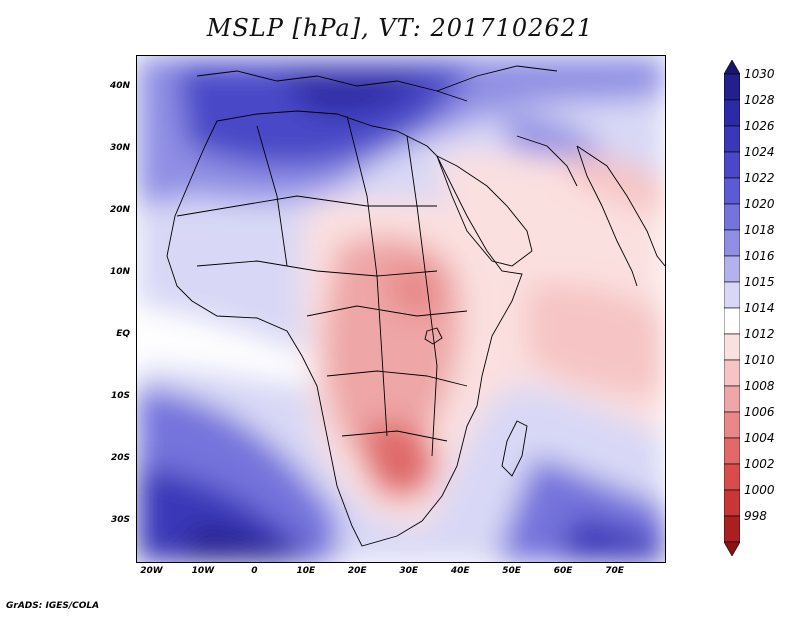 The height and width of the screenshot is (618, 800). Describe the element at coordinates (759, 490) in the screenshot. I see `colorbar-level-label: 1000` at that location.